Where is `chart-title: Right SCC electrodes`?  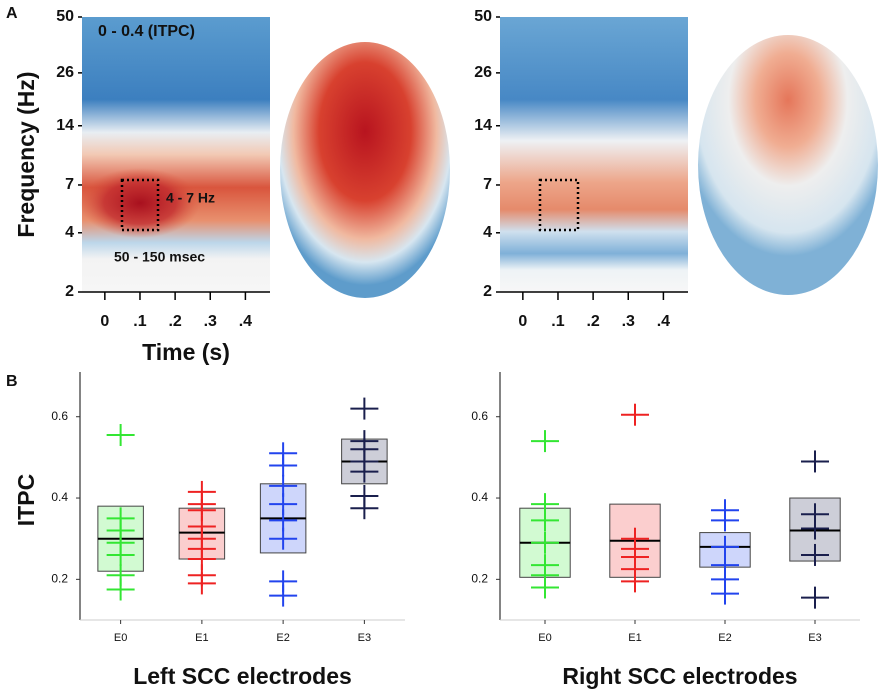 chart-title: Right SCC electrodes is located at coordinates (679, 676).